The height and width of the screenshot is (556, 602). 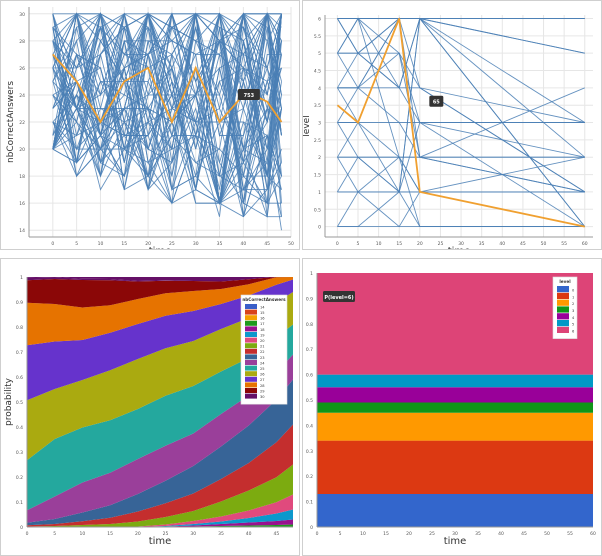 What do you see at coordinates (22, 15) in the screenshot?
I see `y-tick-label: 30` at bounding box center [22, 15].